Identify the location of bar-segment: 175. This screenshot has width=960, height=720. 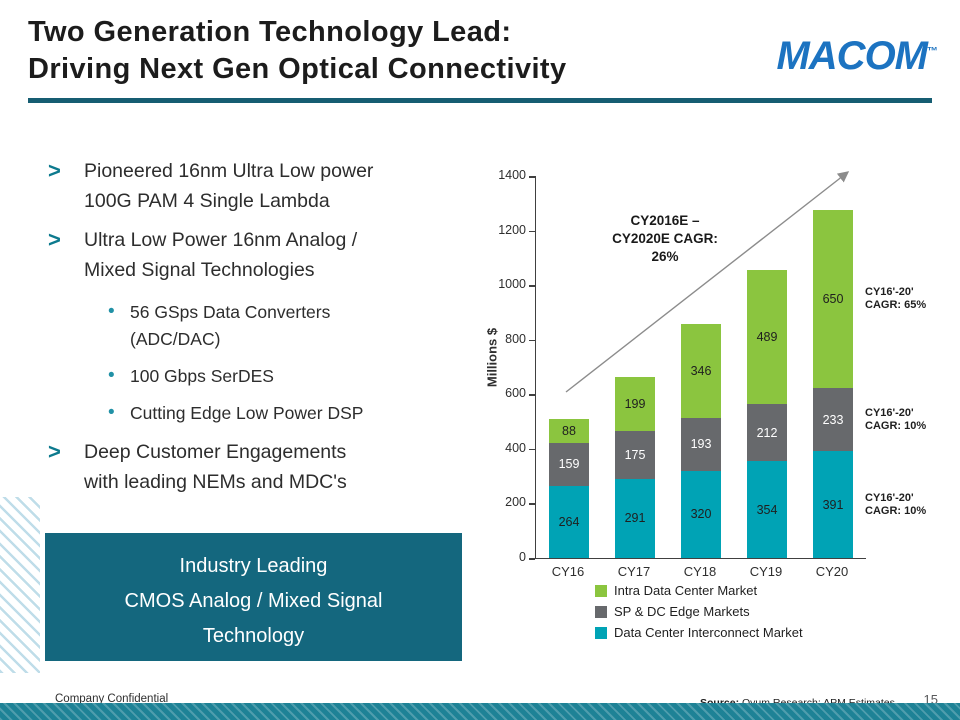
(635, 454).